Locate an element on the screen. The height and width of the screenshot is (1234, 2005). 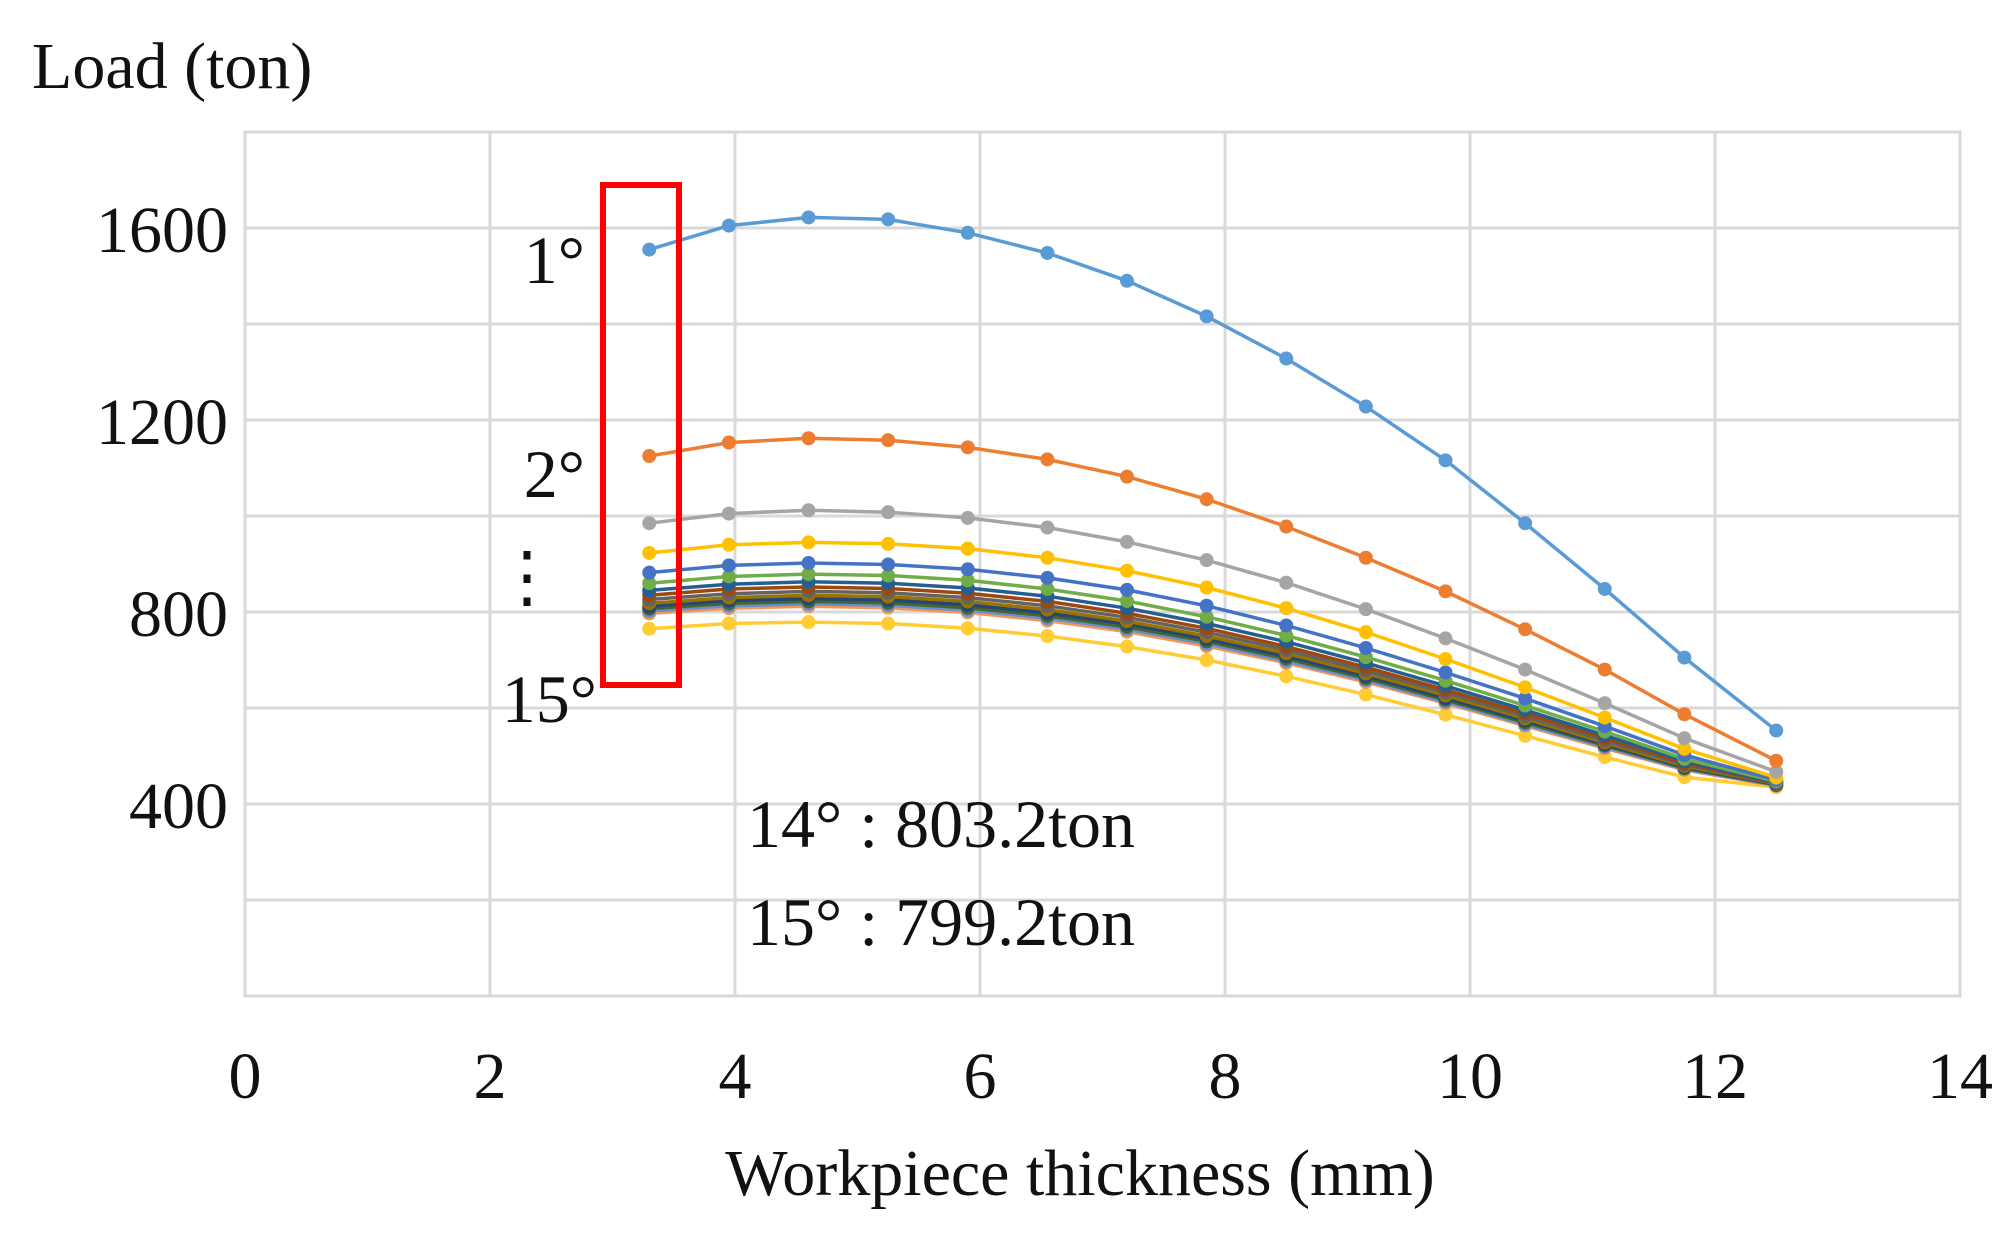
x-tick-label: 6 is located at coordinates (980, 1076).